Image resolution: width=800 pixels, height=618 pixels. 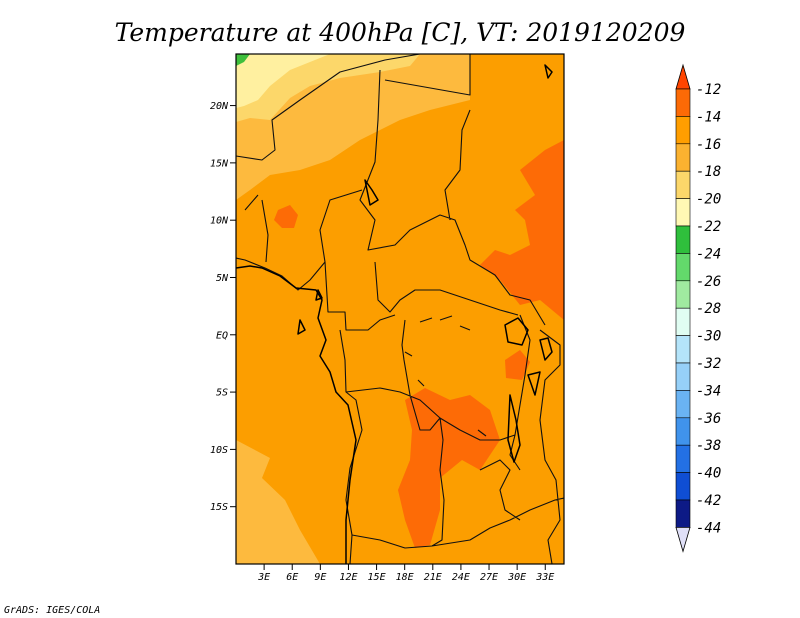 What do you see at coordinates (708, 227) in the screenshot?
I see `colorbar-label: -22` at bounding box center [708, 227].